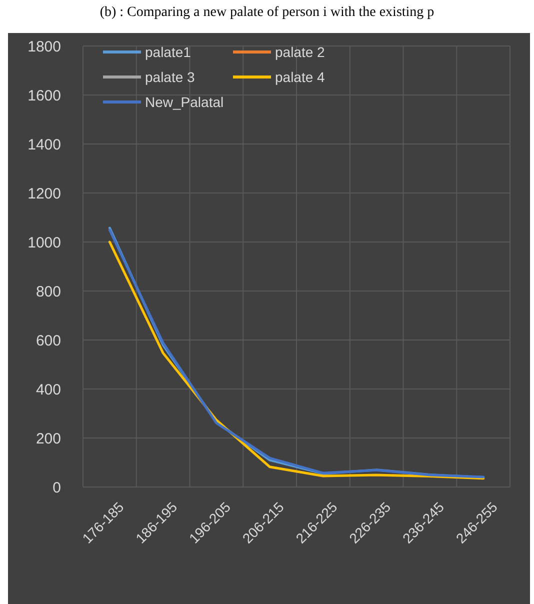  I want to click on y-tick-label: 1000, so click(44, 243).